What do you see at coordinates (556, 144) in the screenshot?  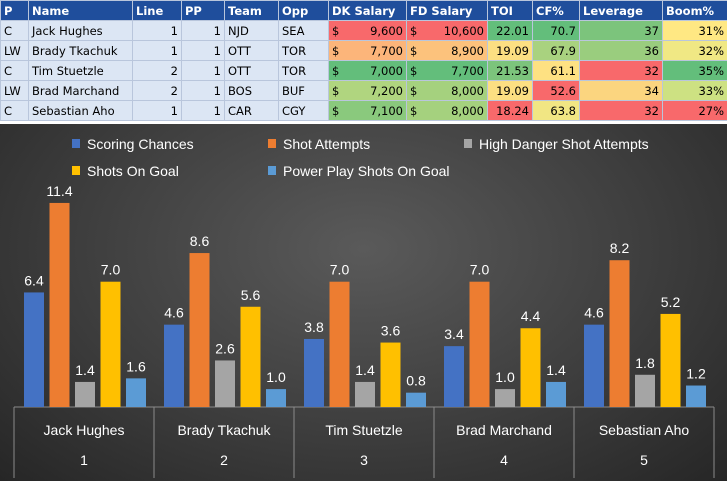 I see `legend-item: High Danger Shot Attempts` at bounding box center [556, 144].